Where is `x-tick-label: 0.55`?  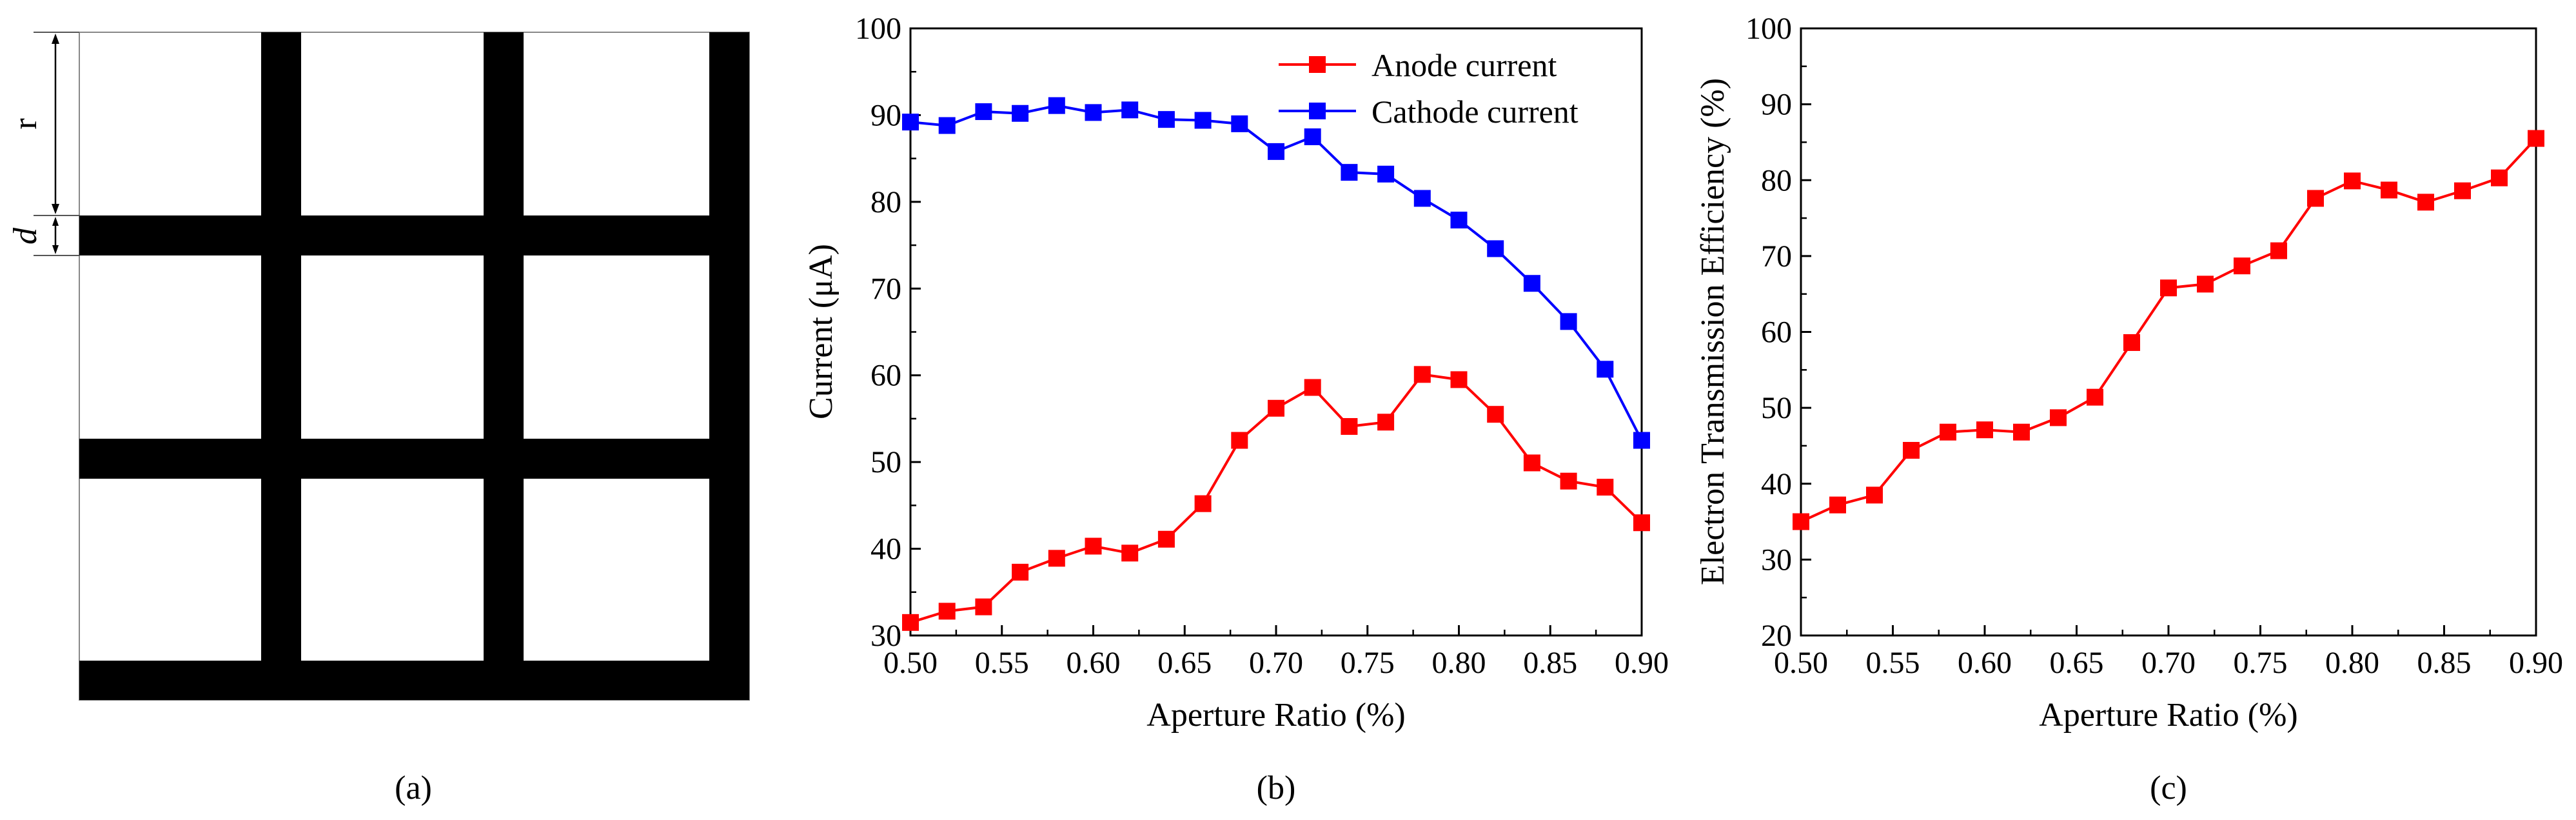 x-tick-label: 0.55 is located at coordinates (1002, 663).